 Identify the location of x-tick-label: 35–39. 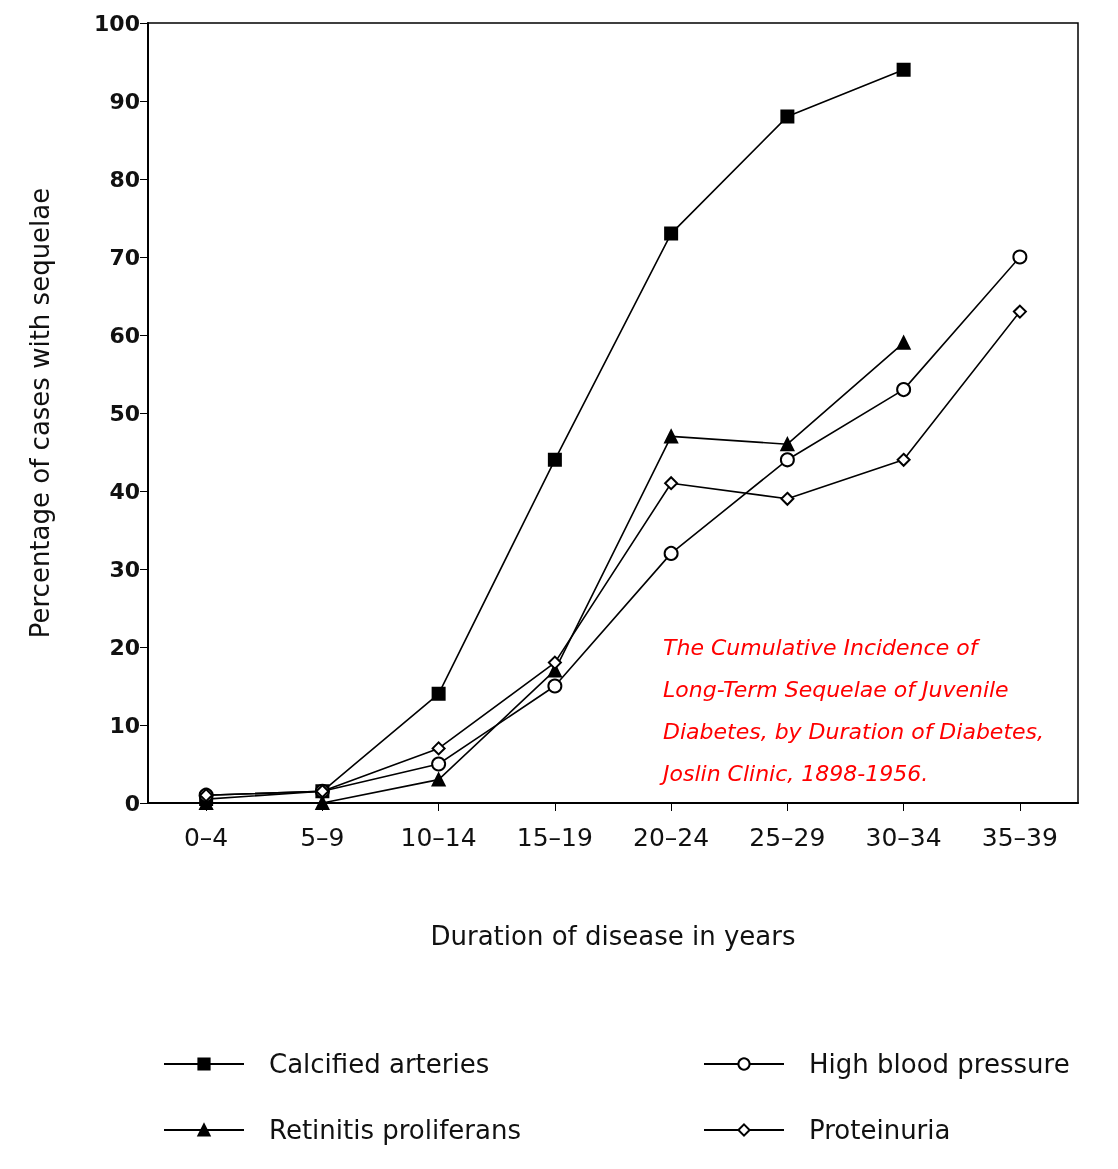
(1019, 837).